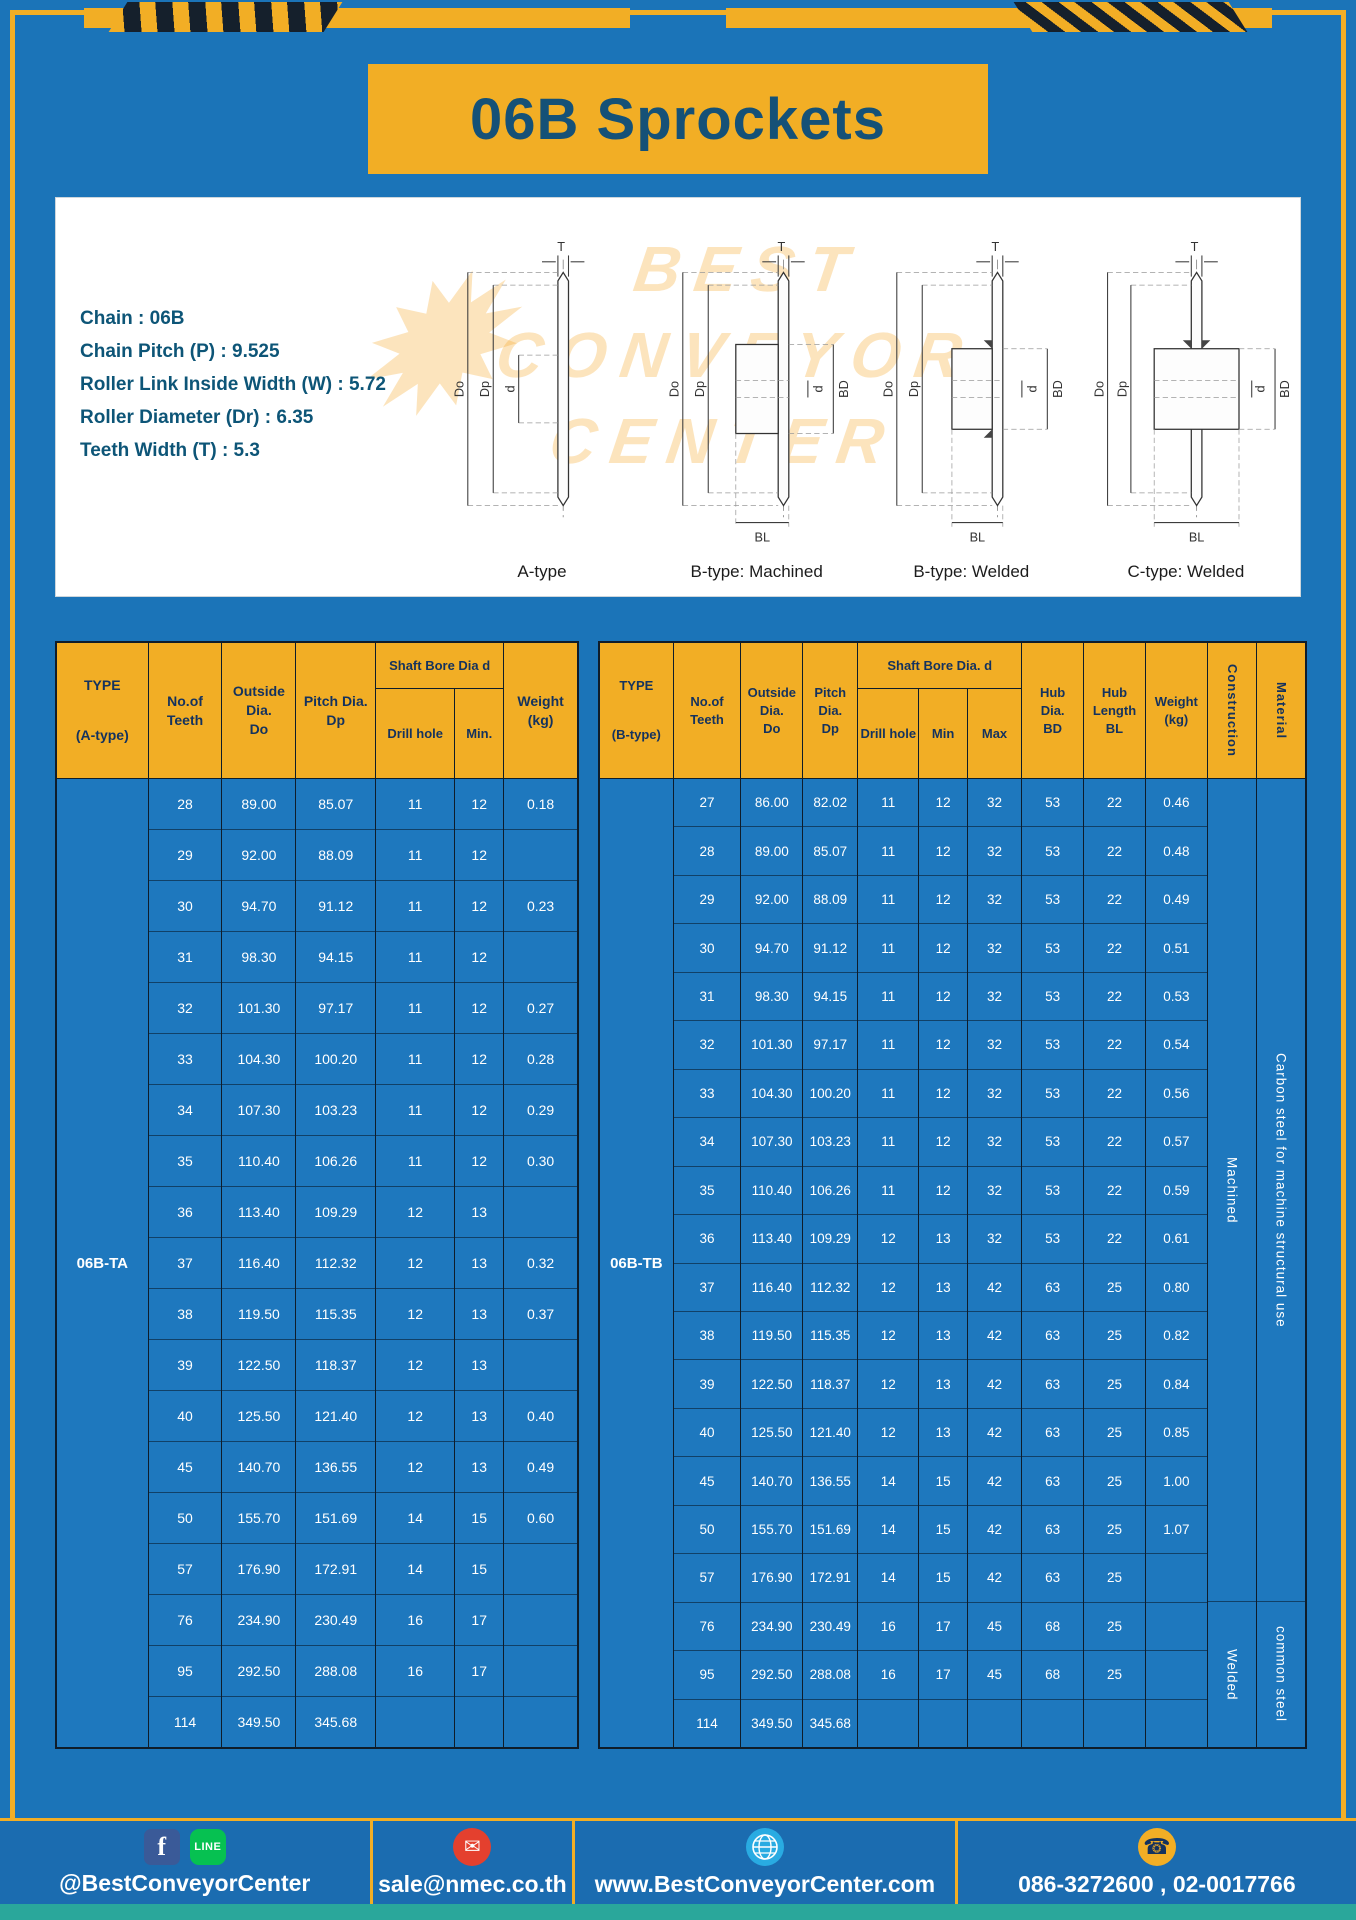 Image resolution: width=1356 pixels, height=1920 pixels. Describe the element at coordinates (336, 1721) in the screenshot. I see `table-cell: 345.68` at that location.